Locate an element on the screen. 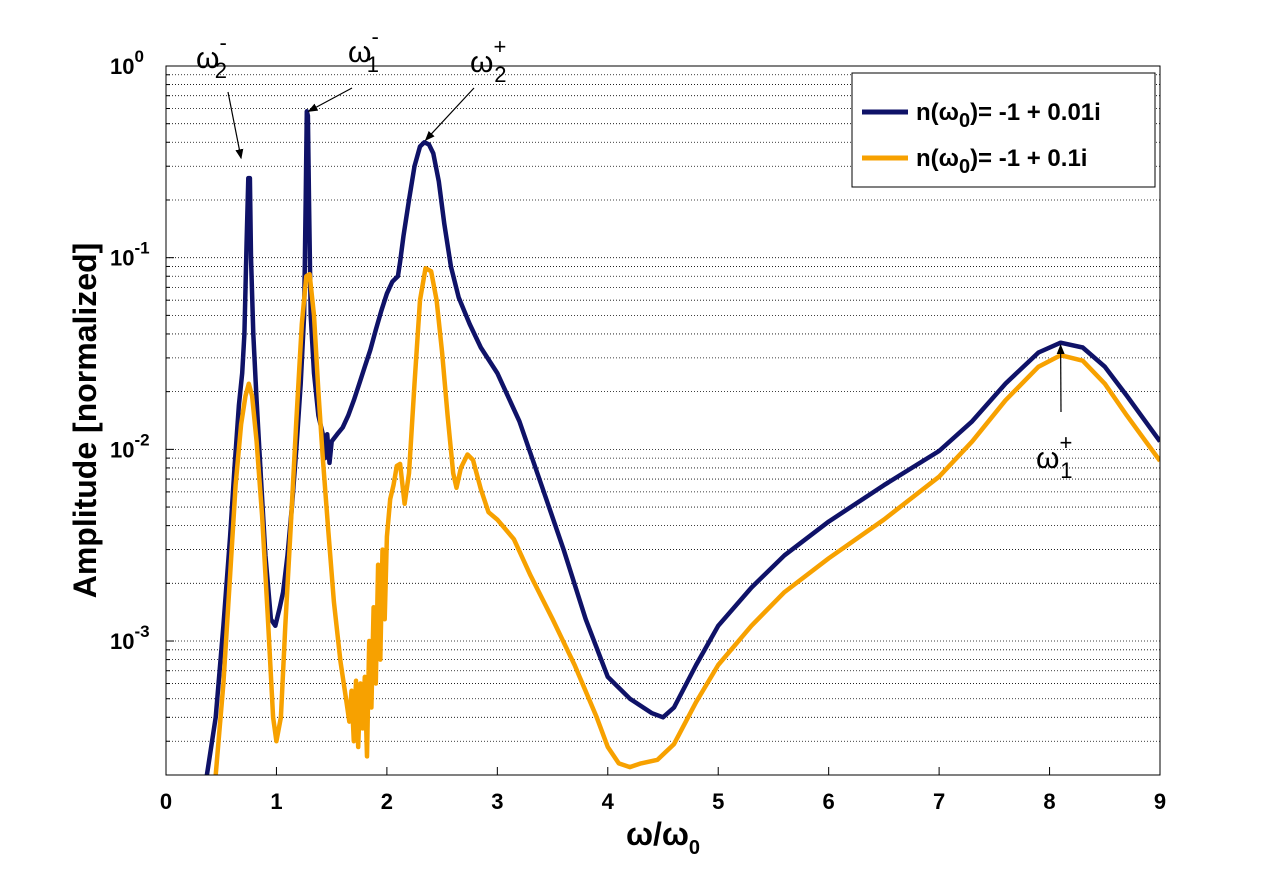  y-axis-label: Amplitude [normalized] is located at coordinates (85, 421).